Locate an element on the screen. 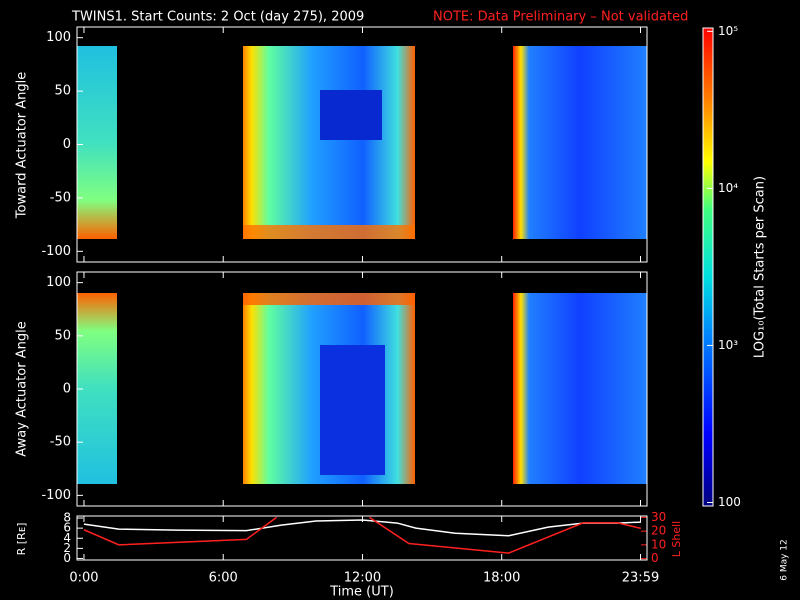 The width and height of the screenshot is (800, 600). y-tick-label: 20 is located at coordinates (658, 531).